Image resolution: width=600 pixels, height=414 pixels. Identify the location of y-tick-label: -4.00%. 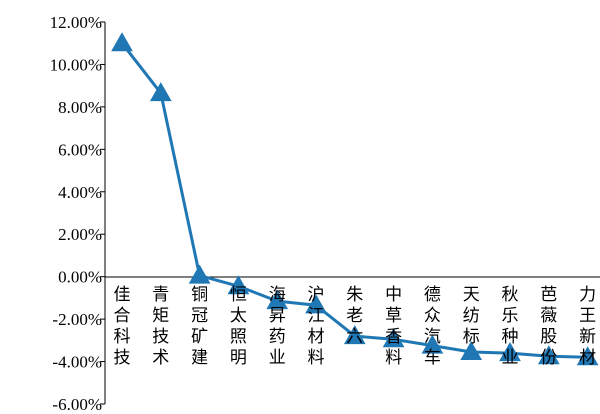
(77, 362).